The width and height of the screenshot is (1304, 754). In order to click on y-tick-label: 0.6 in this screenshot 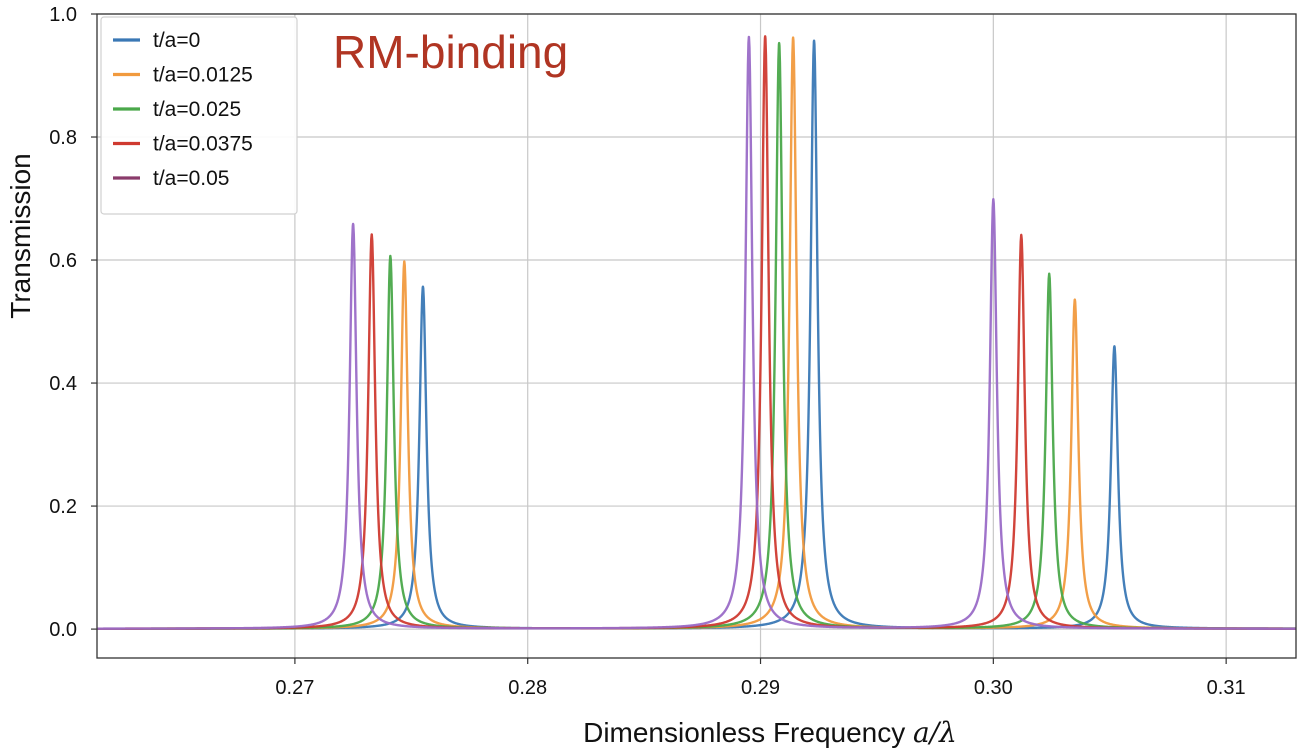, I will do `click(63, 261)`.